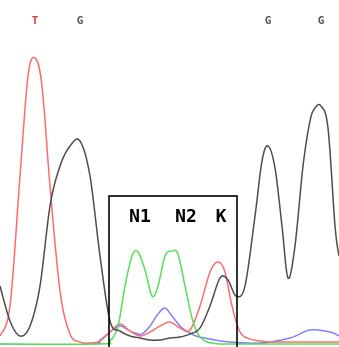  I want to click on box-label: K, so click(221, 216).